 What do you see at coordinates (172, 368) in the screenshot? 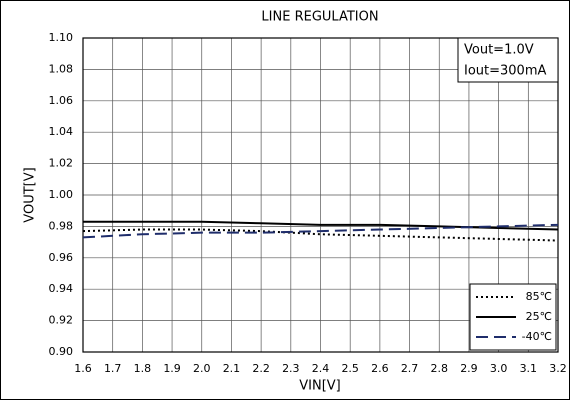
I see `x-tick-label: 1.9` at bounding box center [172, 368].